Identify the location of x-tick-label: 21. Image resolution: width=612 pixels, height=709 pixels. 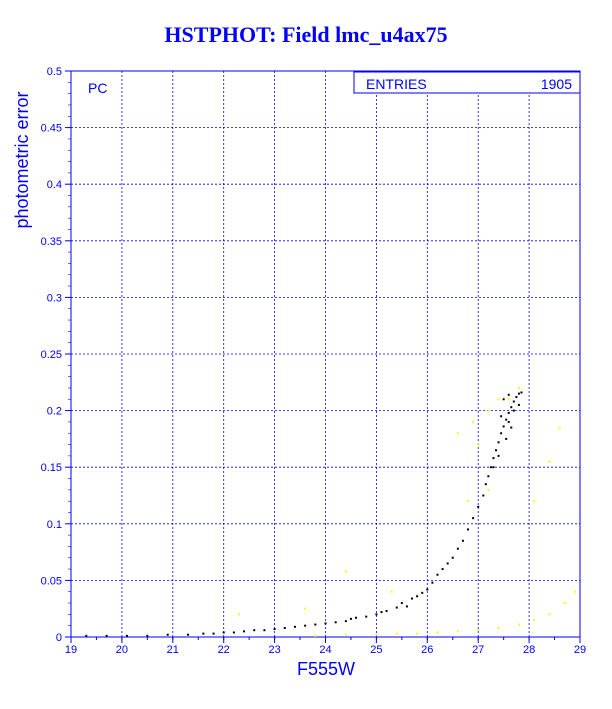
(173, 650).